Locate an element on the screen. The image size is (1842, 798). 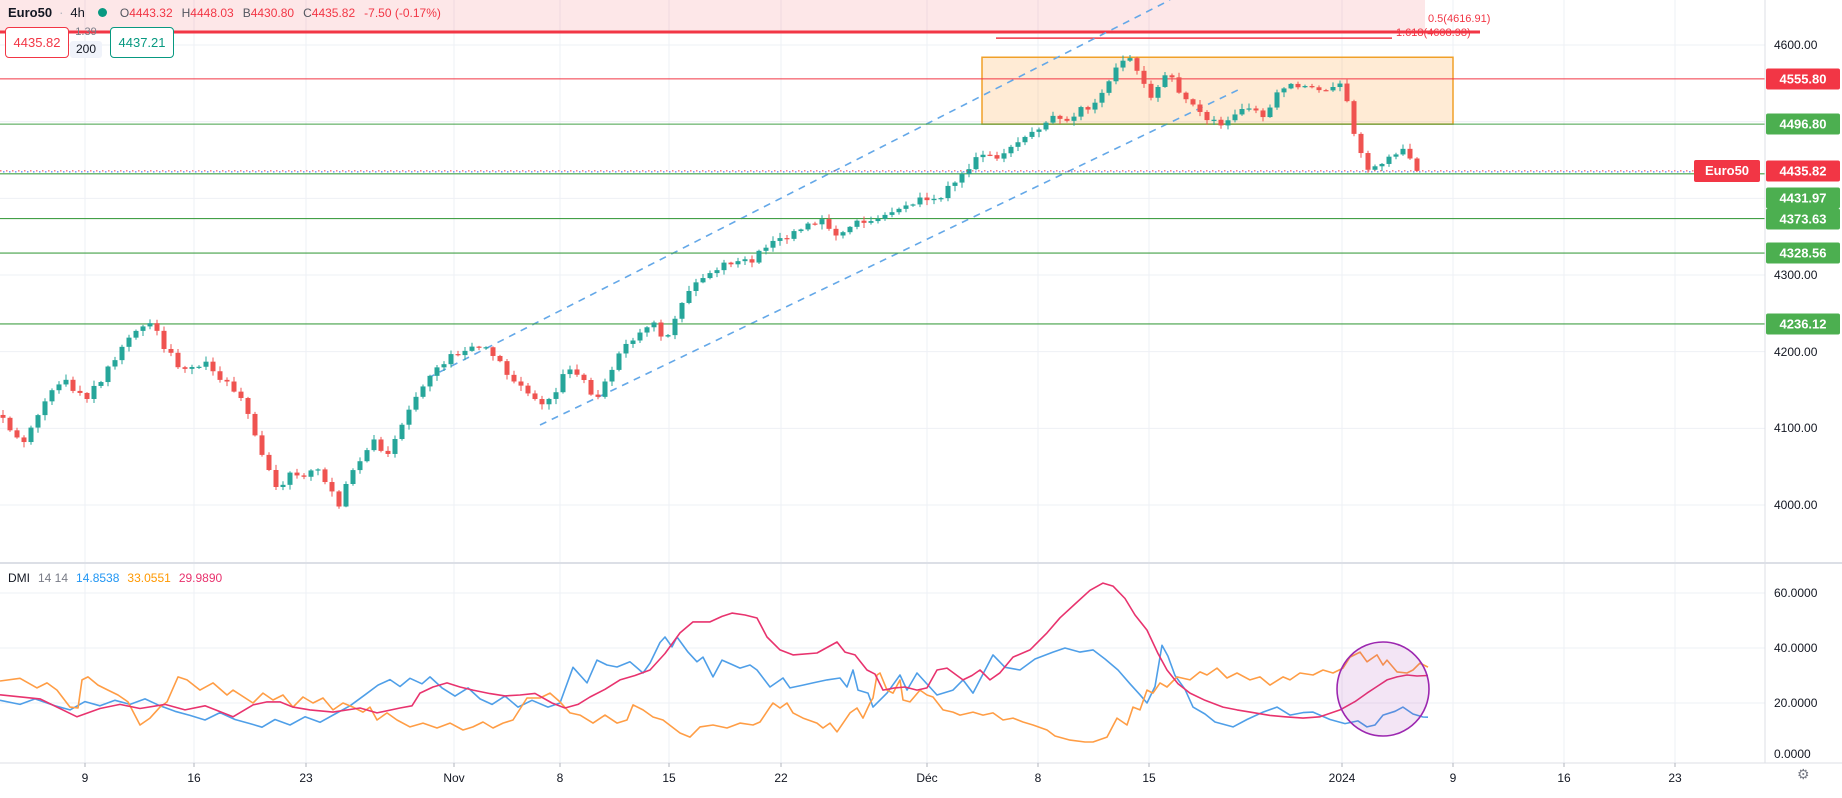
dmi-indicator-legend: DMI 14 14 14.8538 33.0551 29.9890 is located at coordinates (115, 578).